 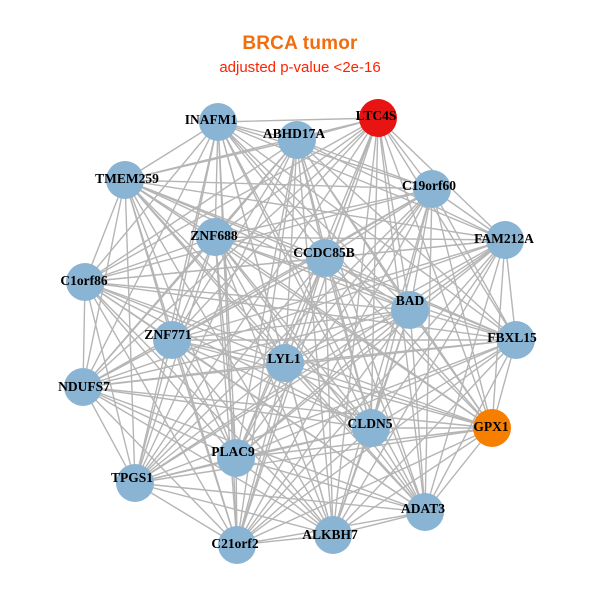 I want to click on graph-node-znf688: ZNF688, so click(x=214, y=237).